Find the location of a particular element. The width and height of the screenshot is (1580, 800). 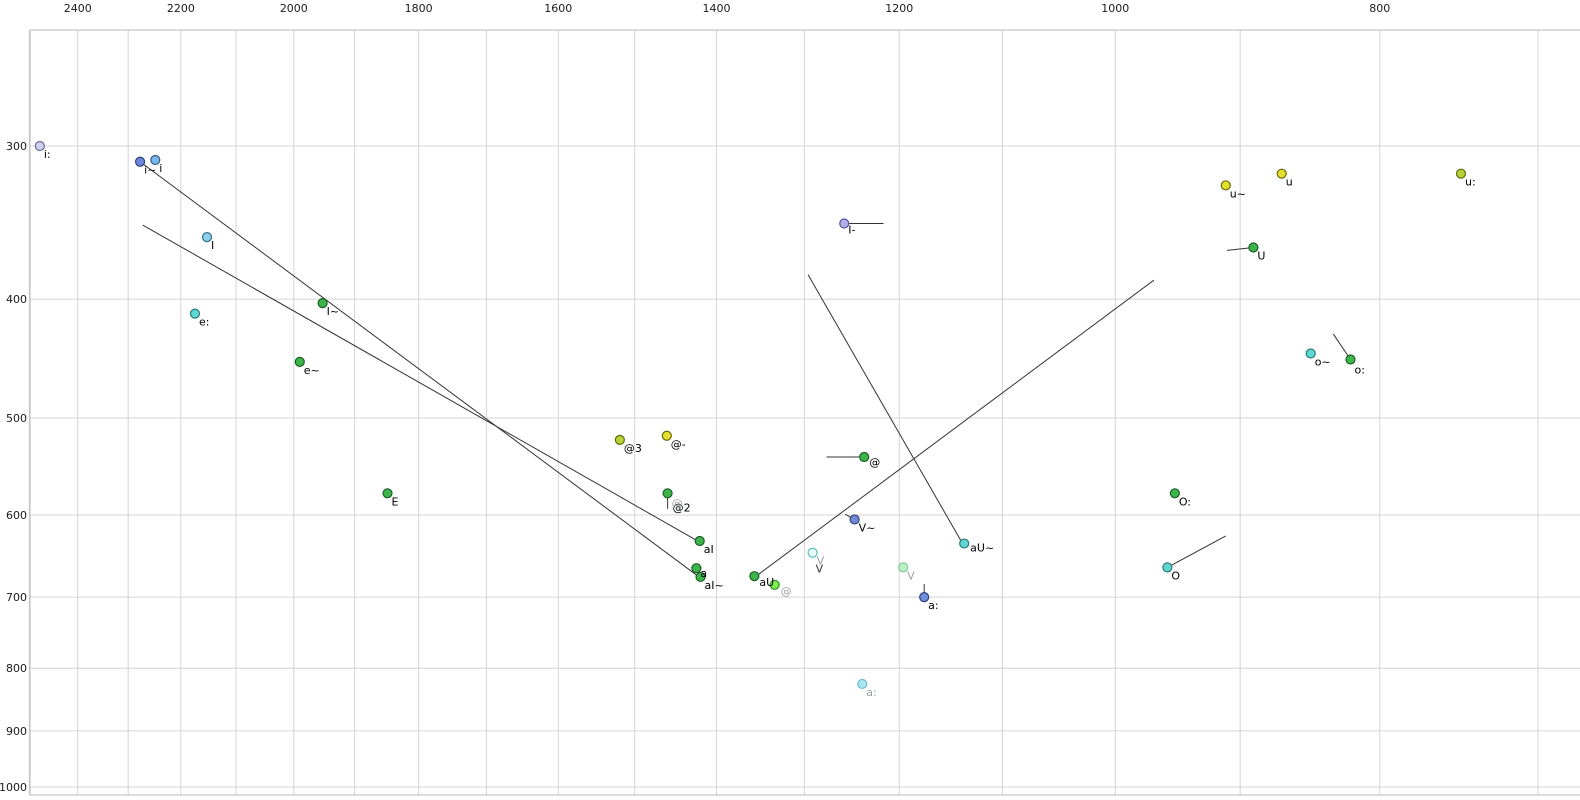

point-label: @- is located at coordinates (678, 444).